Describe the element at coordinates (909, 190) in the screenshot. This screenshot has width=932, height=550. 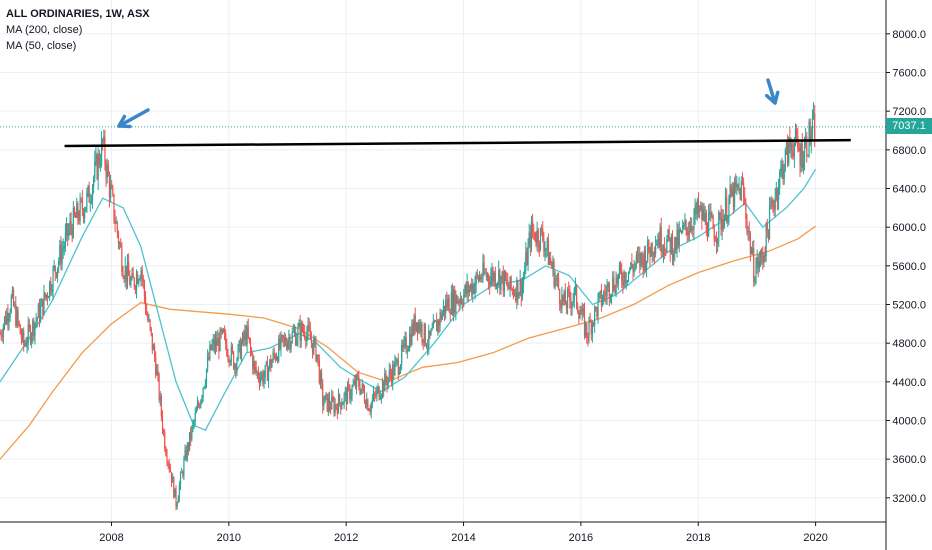
I see `y-tick-label: 6400.0` at that location.